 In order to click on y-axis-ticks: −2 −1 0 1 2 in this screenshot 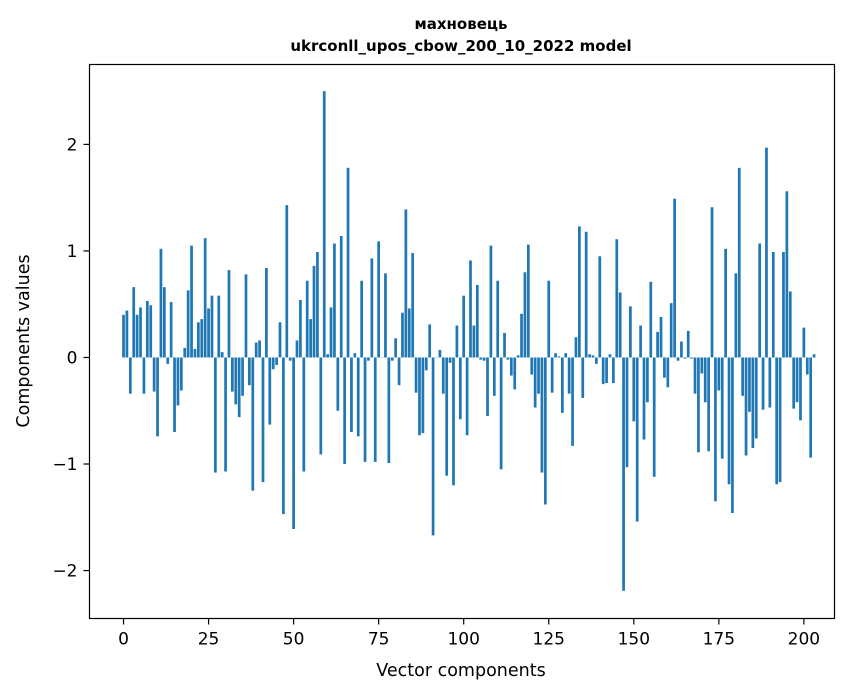, I will do `click(71, 358)`.